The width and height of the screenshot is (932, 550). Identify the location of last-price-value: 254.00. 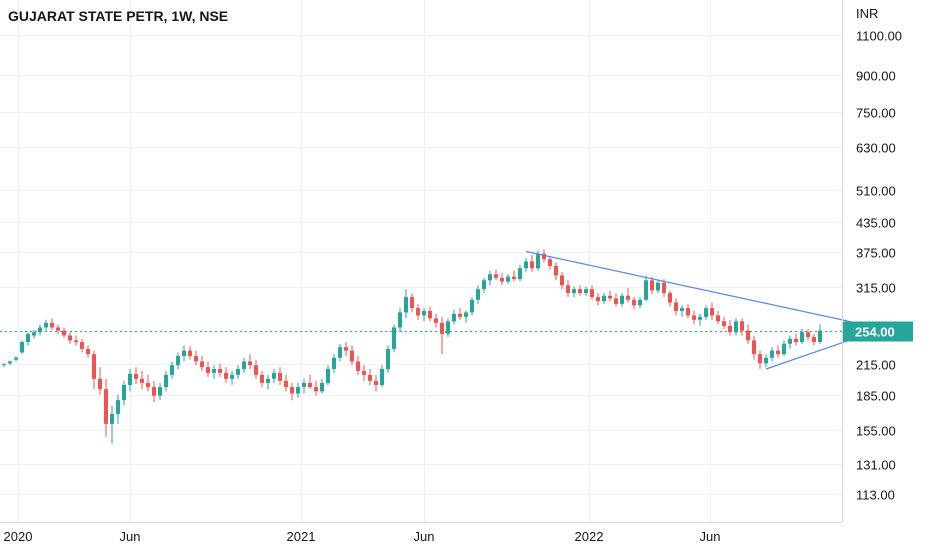
(875, 332).